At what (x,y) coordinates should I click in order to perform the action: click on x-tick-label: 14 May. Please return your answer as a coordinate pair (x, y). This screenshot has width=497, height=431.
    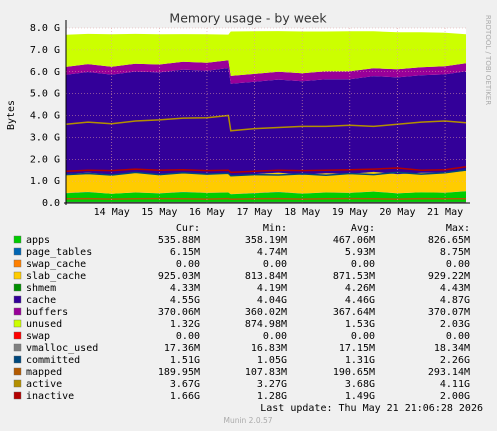
    Looking at the image, I should click on (112, 212).